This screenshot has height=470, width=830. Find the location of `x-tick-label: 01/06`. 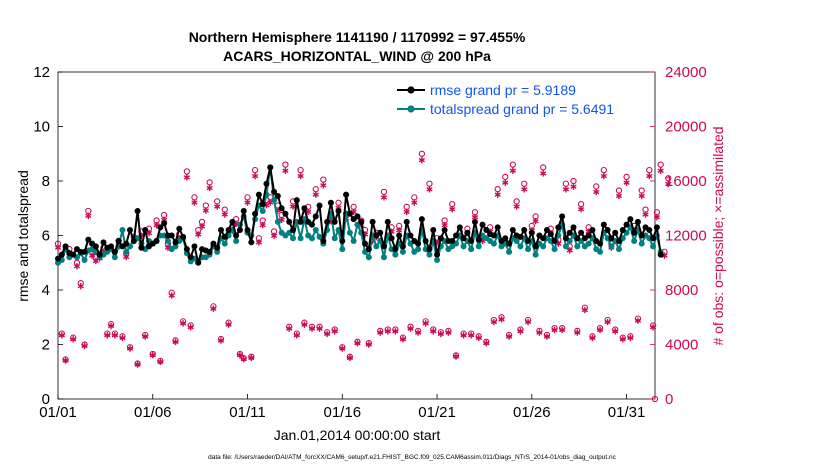

x-tick-label: 01/06 is located at coordinates (153, 412).